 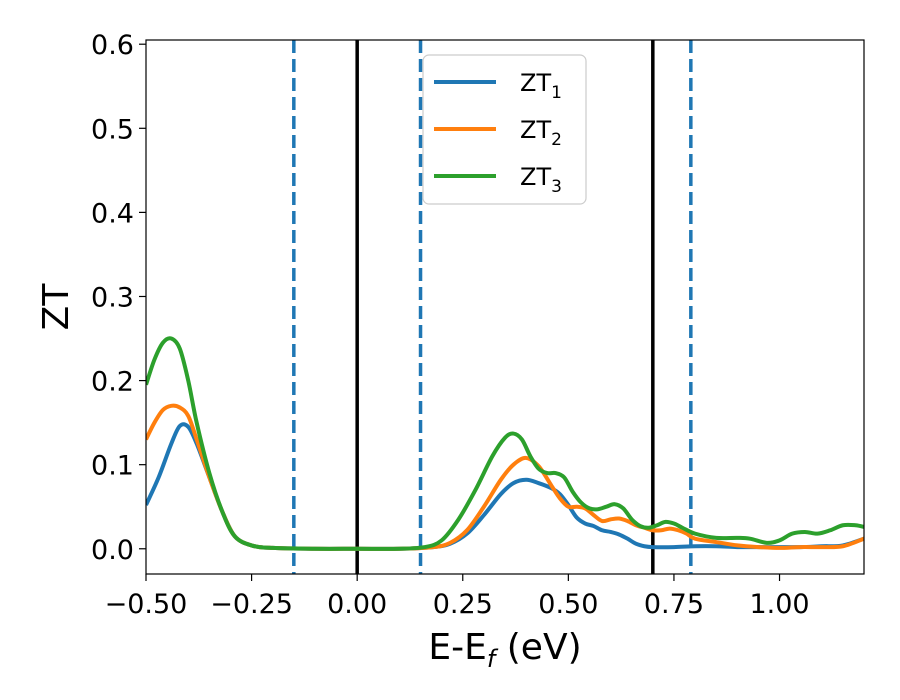 I want to click on x-tick-label: 1.00, so click(x=779, y=604).